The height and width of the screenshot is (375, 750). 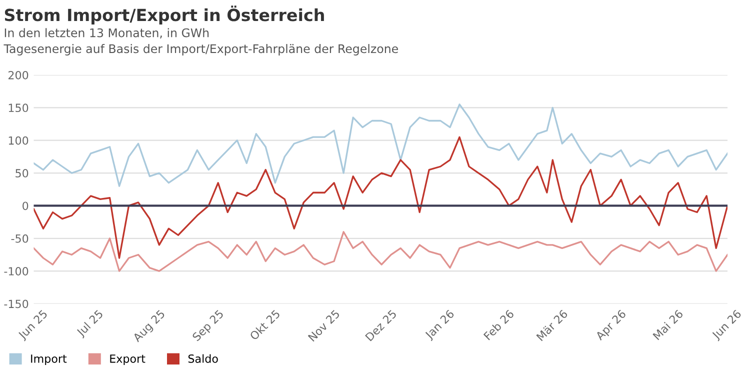 What do you see at coordinates (201, 42) in the screenshot?
I see `chart-subtitle: In den letzten 13 Monaten, in GWh Tagesenergie auf Basis der Import/Export-Fahrpläne der Regelzone` at bounding box center [201, 42].